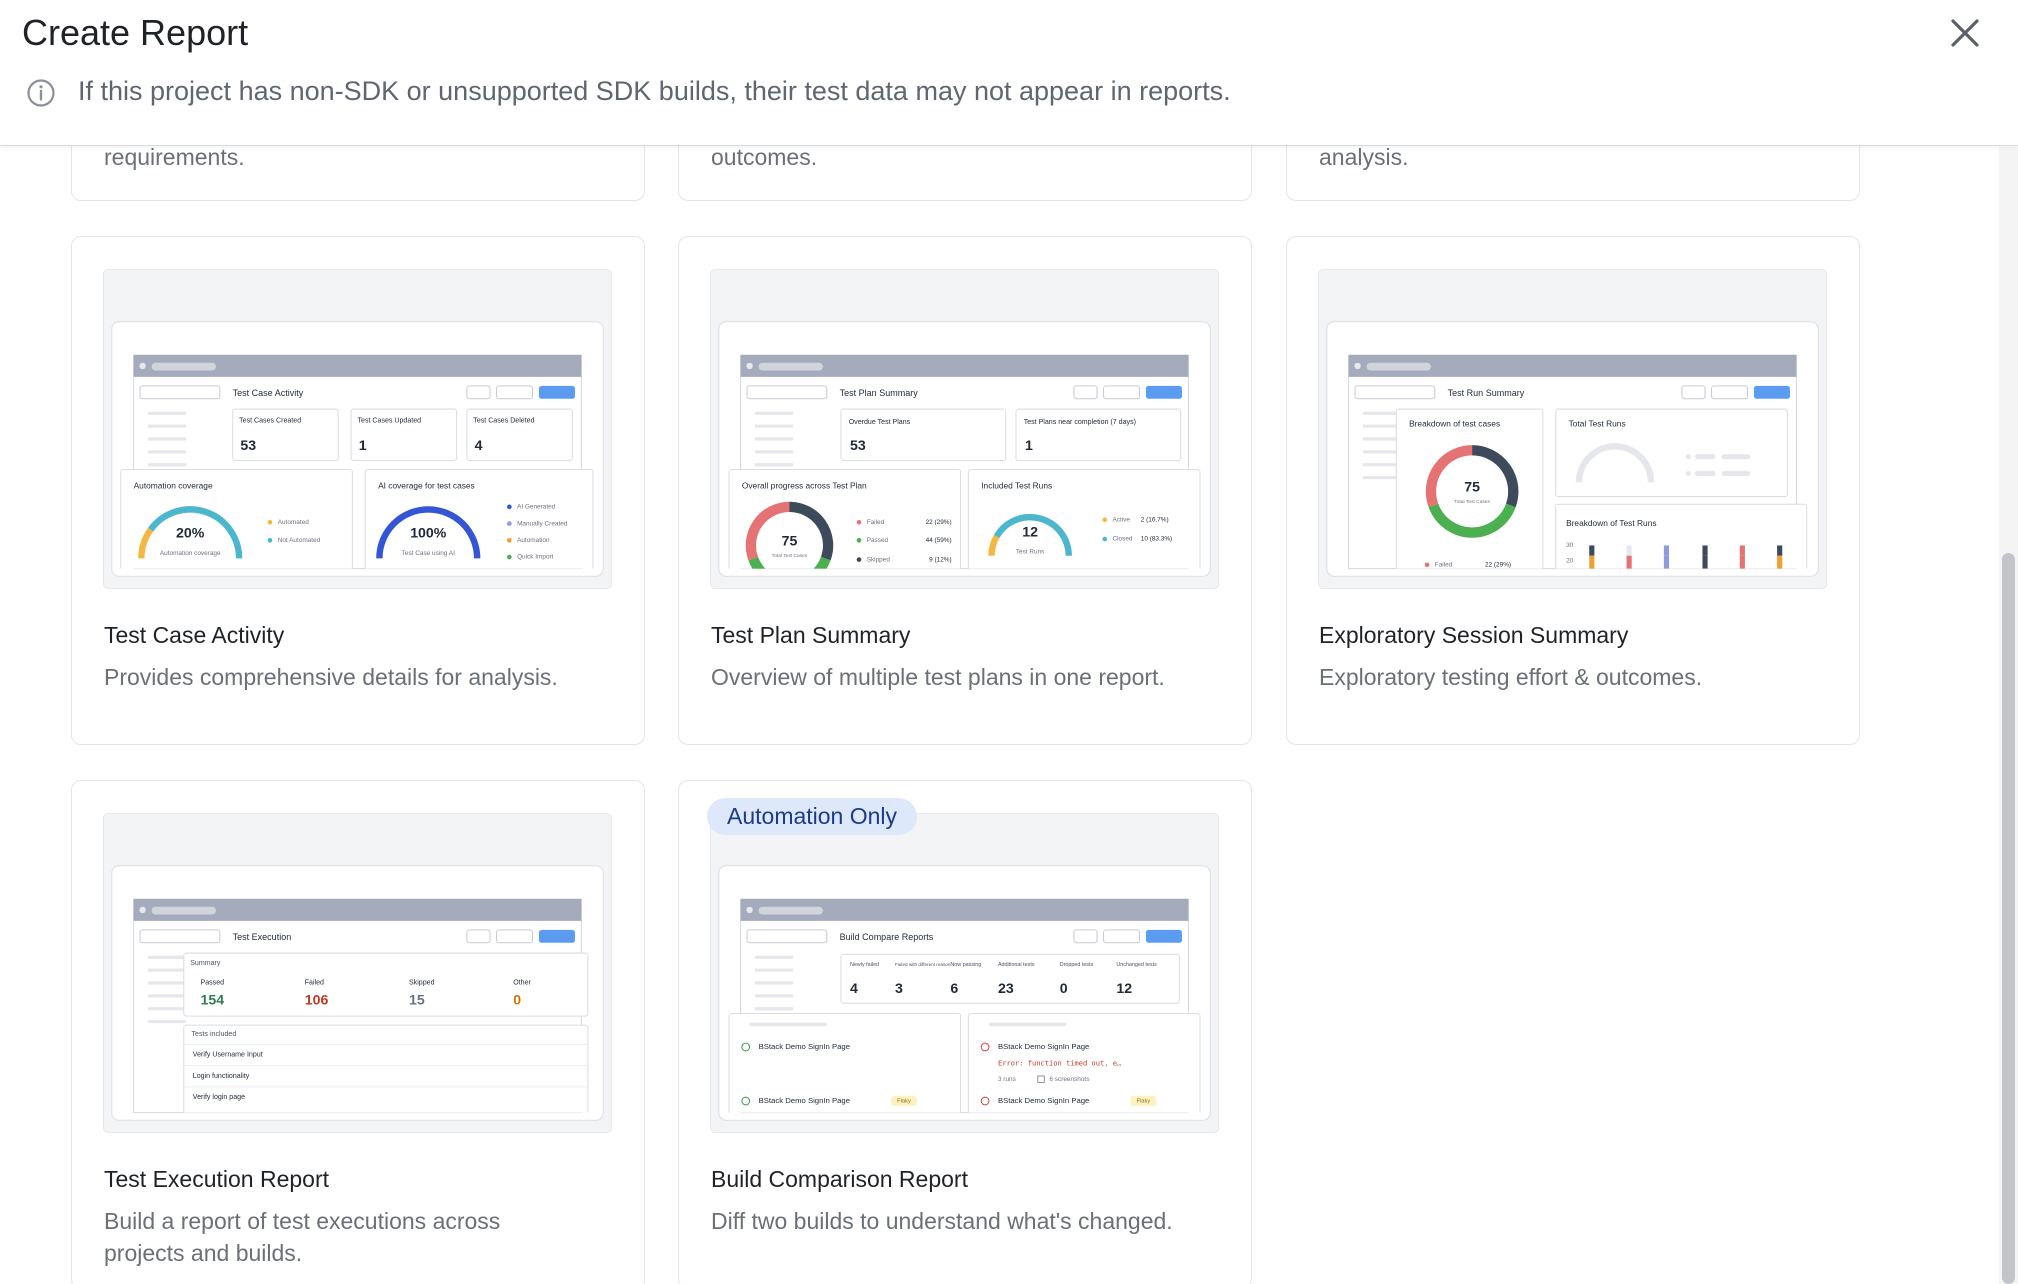 This screenshot has height=1284, width=2018. Describe the element at coordinates (1030, 552) in the screenshot. I see `gauge-caption: Test Runs` at that location.